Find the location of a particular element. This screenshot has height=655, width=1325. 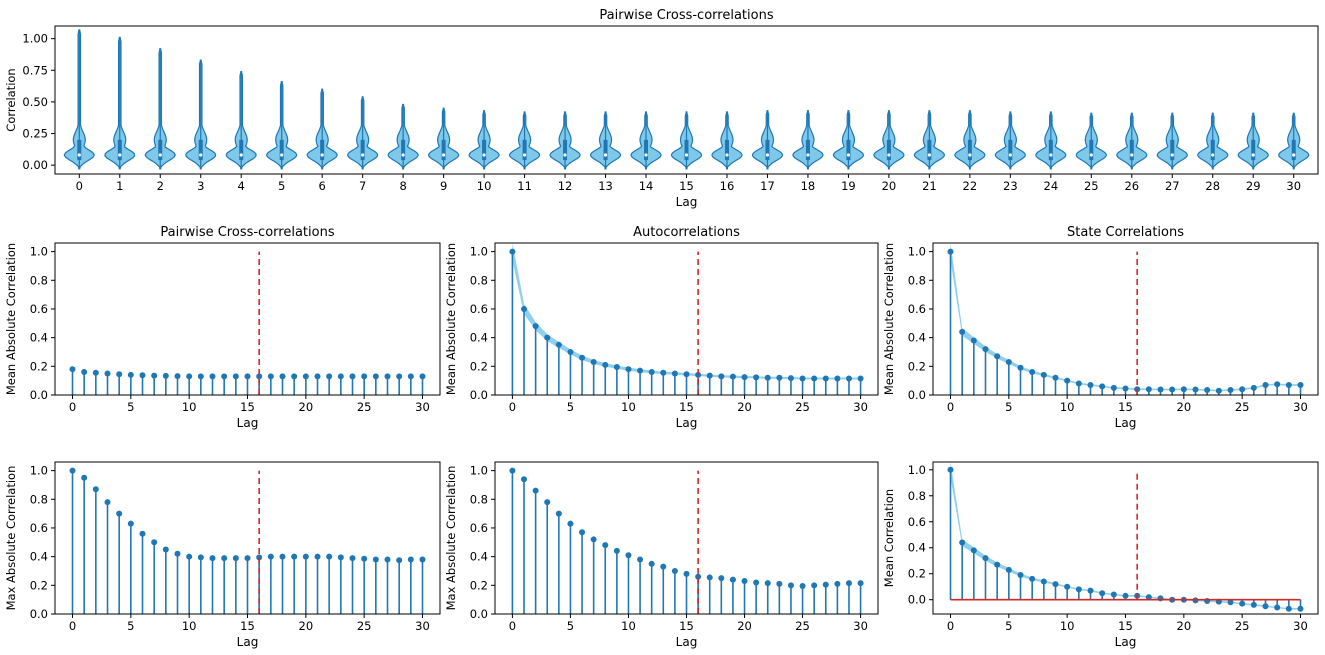

x-tick-label: 10 is located at coordinates (628, 407).